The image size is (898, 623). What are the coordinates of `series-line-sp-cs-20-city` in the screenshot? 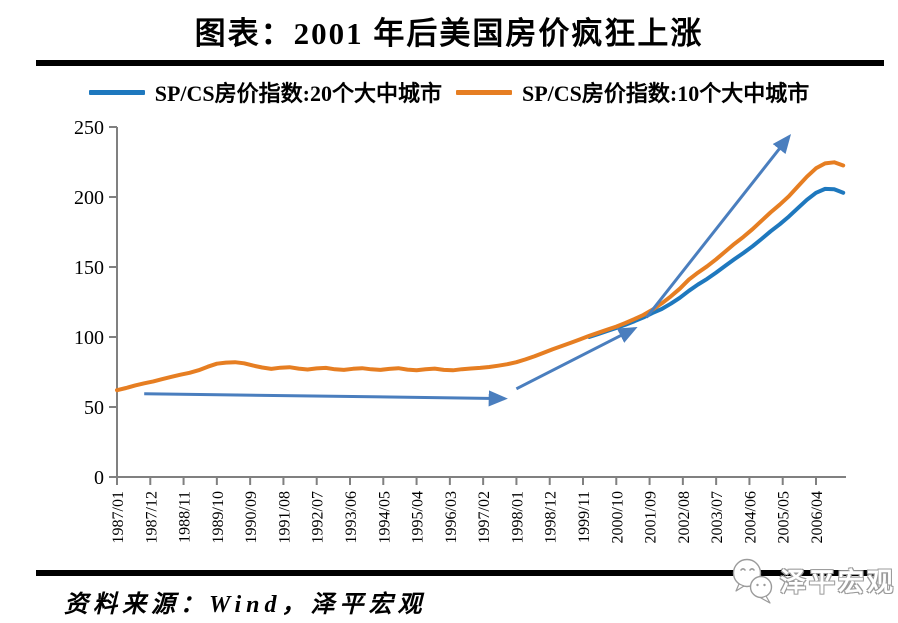 It's located at (716, 262).